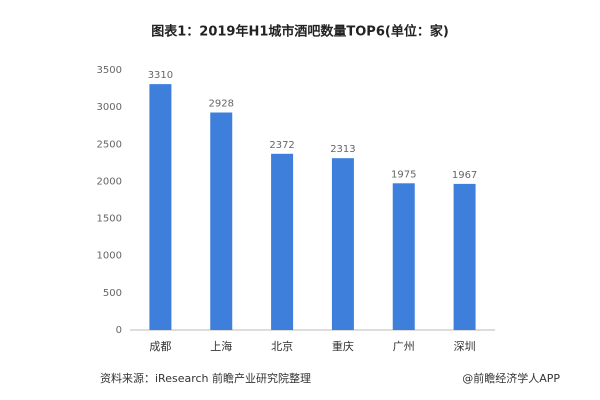 The height and width of the screenshot is (400, 600). Describe the element at coordinates (109, 107) in the screenshot. I see `y-tick-label: 3000` at that location.